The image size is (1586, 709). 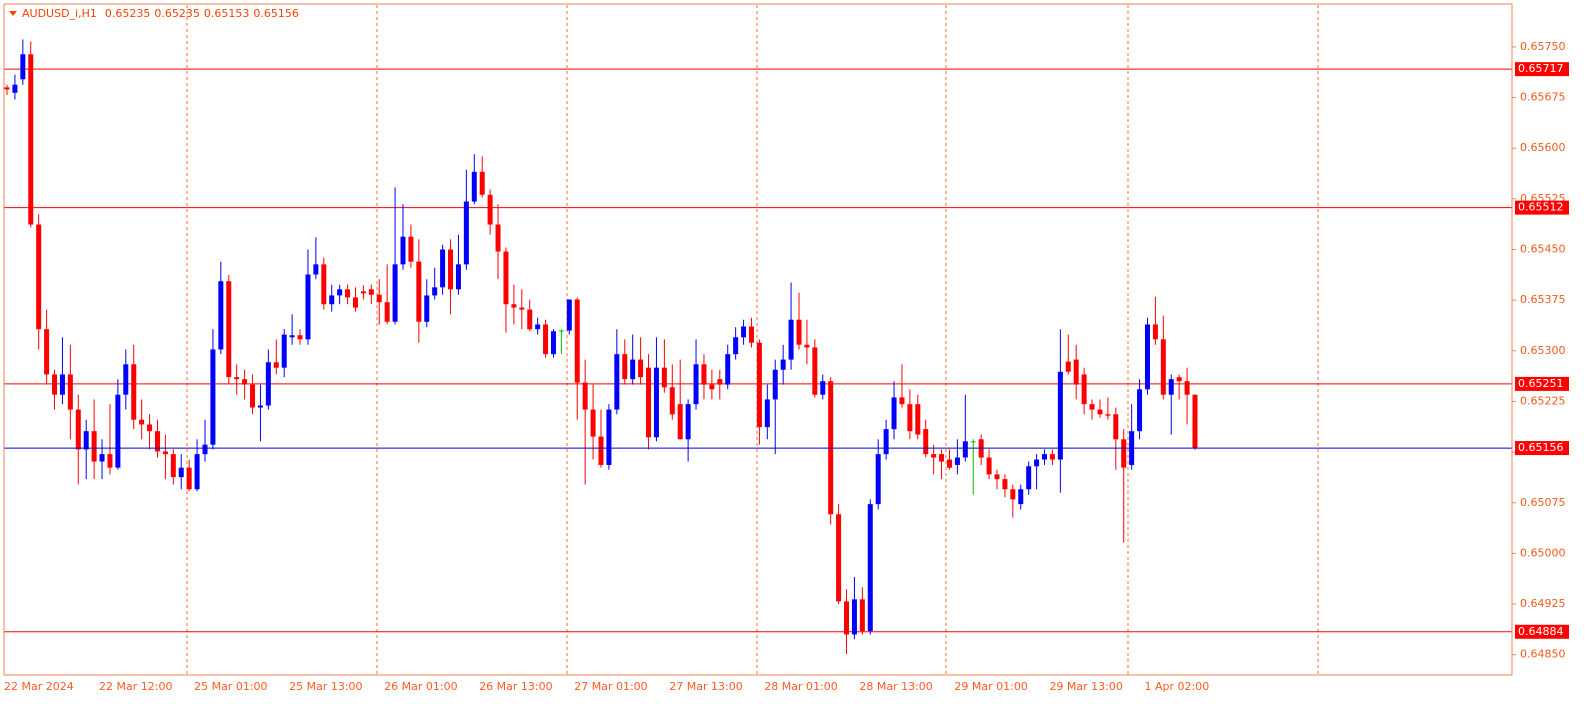 What do you see at coordinates (800, 686) in the screenshot?
I see `x-tick-label: 28 Mar 01:00` at bounding box center [800, 686].